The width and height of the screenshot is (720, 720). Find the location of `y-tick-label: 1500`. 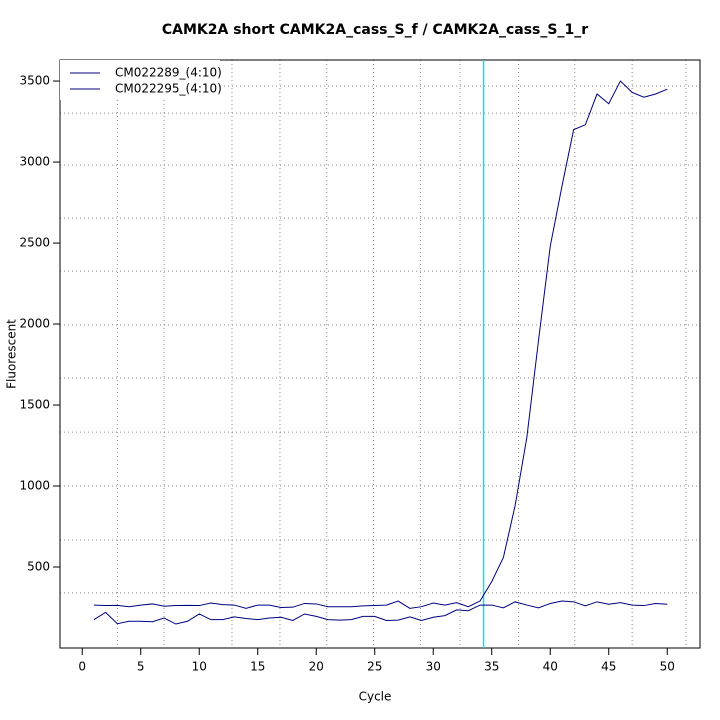

y-tick-label: 1500 is located at coordinates (34, 405).